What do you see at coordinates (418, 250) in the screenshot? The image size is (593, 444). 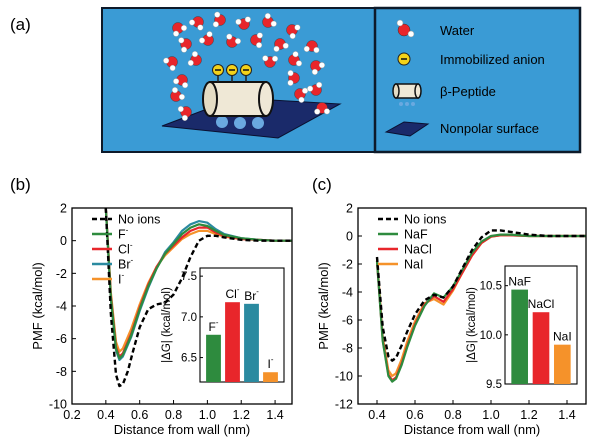 I see `legend-label: NaCl` at bounding box center [418, 250].